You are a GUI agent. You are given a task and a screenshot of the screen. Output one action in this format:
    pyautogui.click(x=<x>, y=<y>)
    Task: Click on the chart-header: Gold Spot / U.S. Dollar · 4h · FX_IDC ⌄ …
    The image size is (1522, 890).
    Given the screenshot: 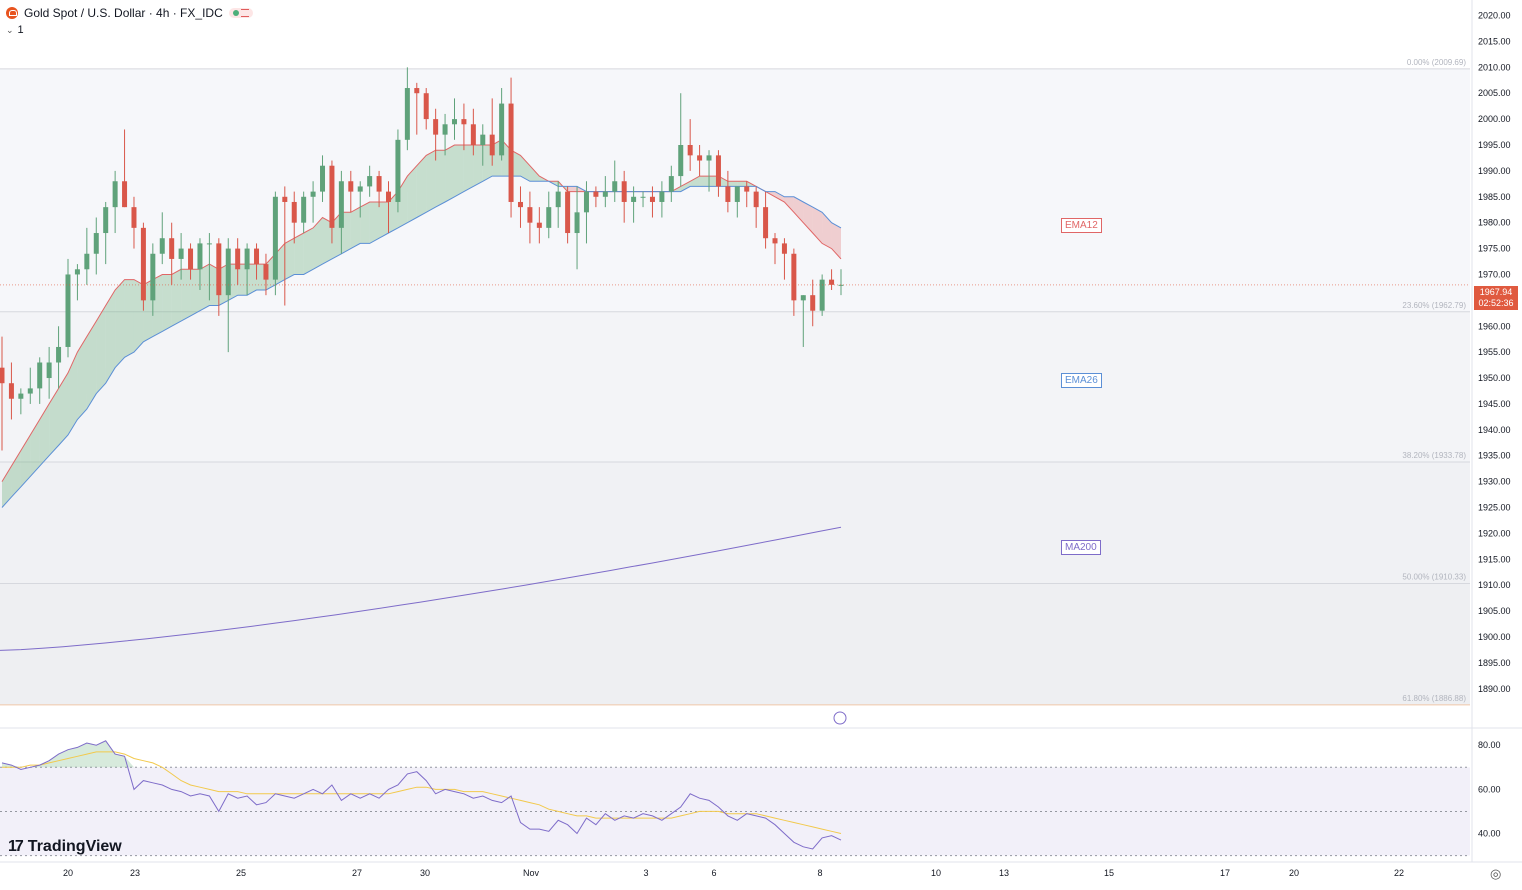 What is the action you would take?
    pyautogui.click(x=735, y=20)
    